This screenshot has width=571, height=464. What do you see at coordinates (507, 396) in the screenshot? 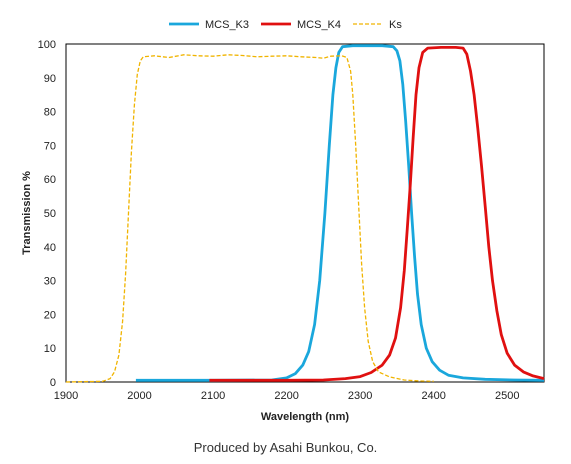
I see `x-tick-label: 2500` at bounding box center [507, 396].